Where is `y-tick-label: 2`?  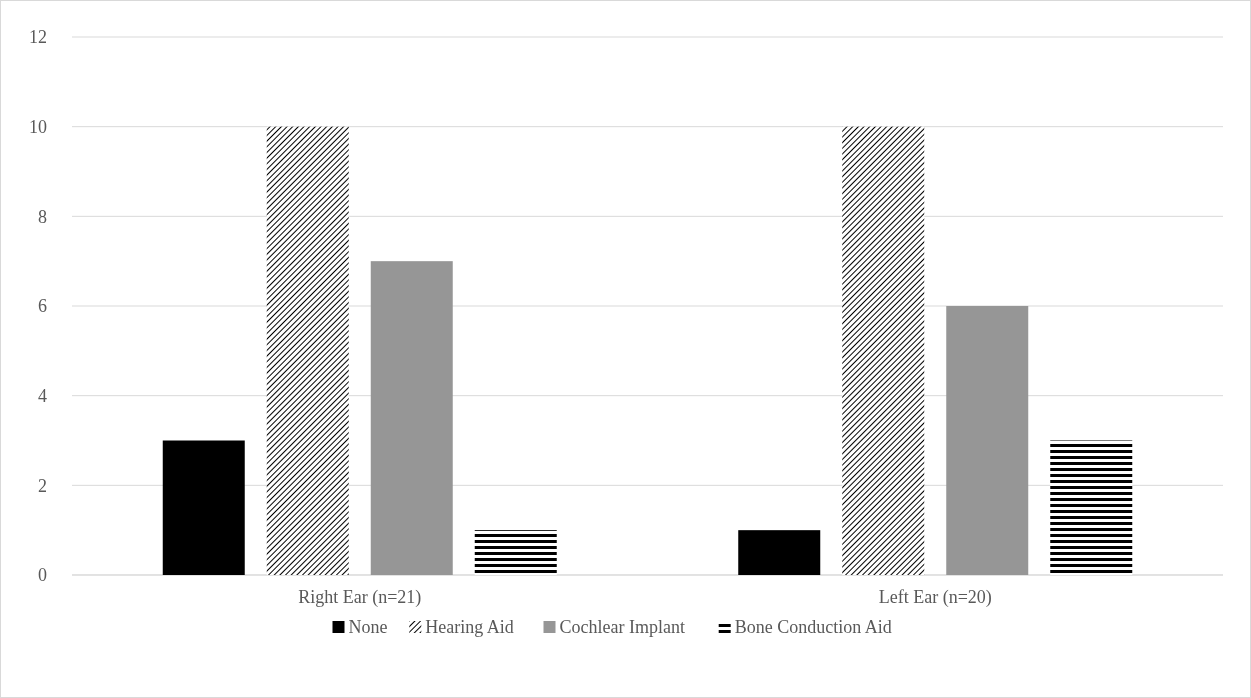 y-tick-label: 2 is located at coordinates (42, 485).